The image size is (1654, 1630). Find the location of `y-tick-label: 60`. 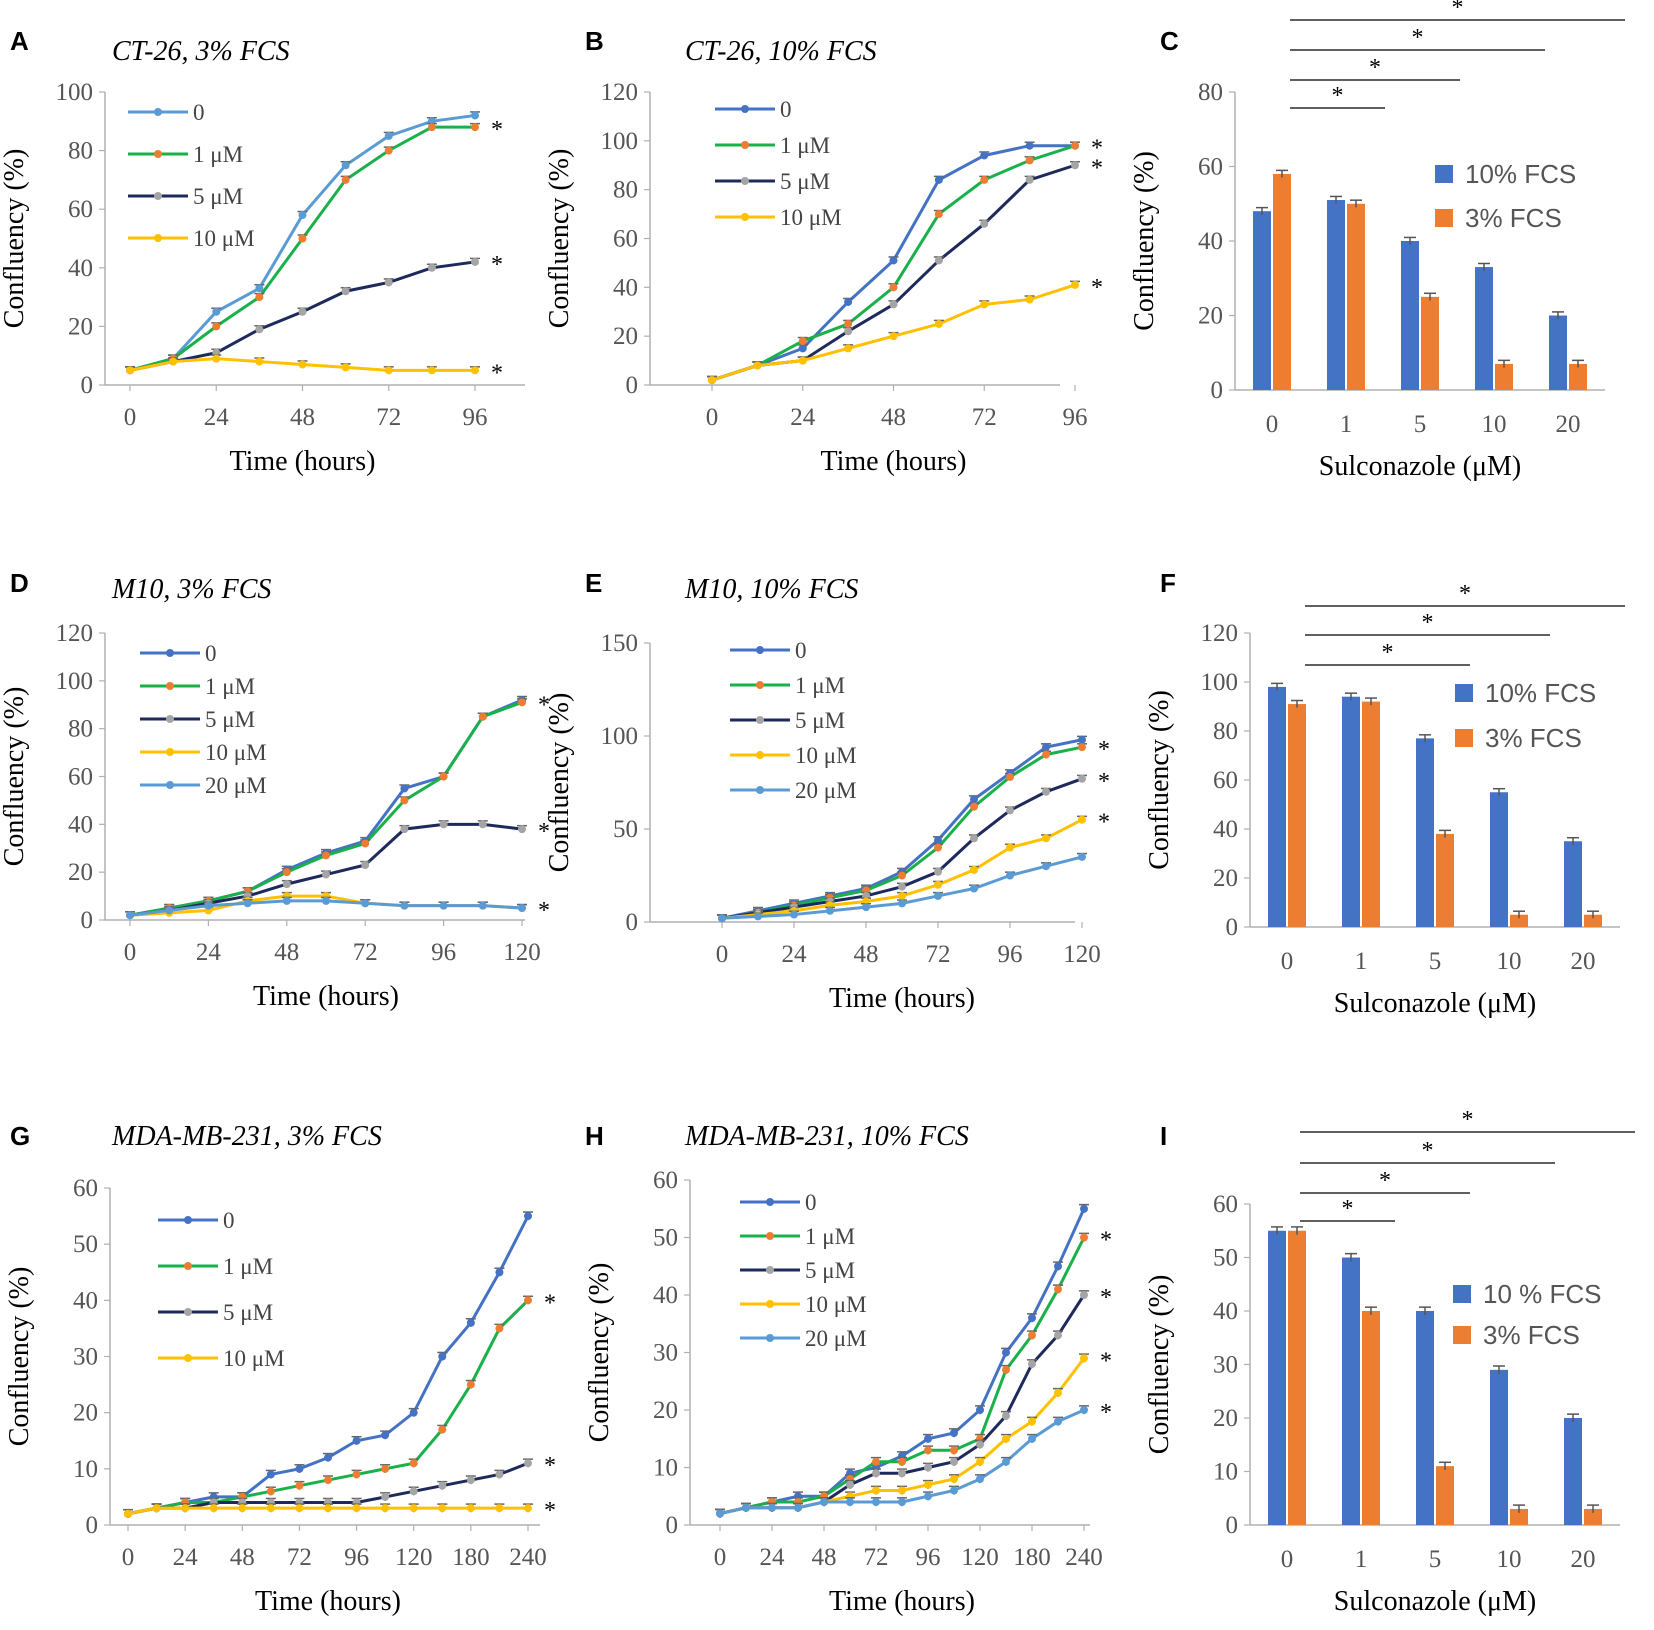

y-tick-label: 60 is located at coordinates (1225, 780).